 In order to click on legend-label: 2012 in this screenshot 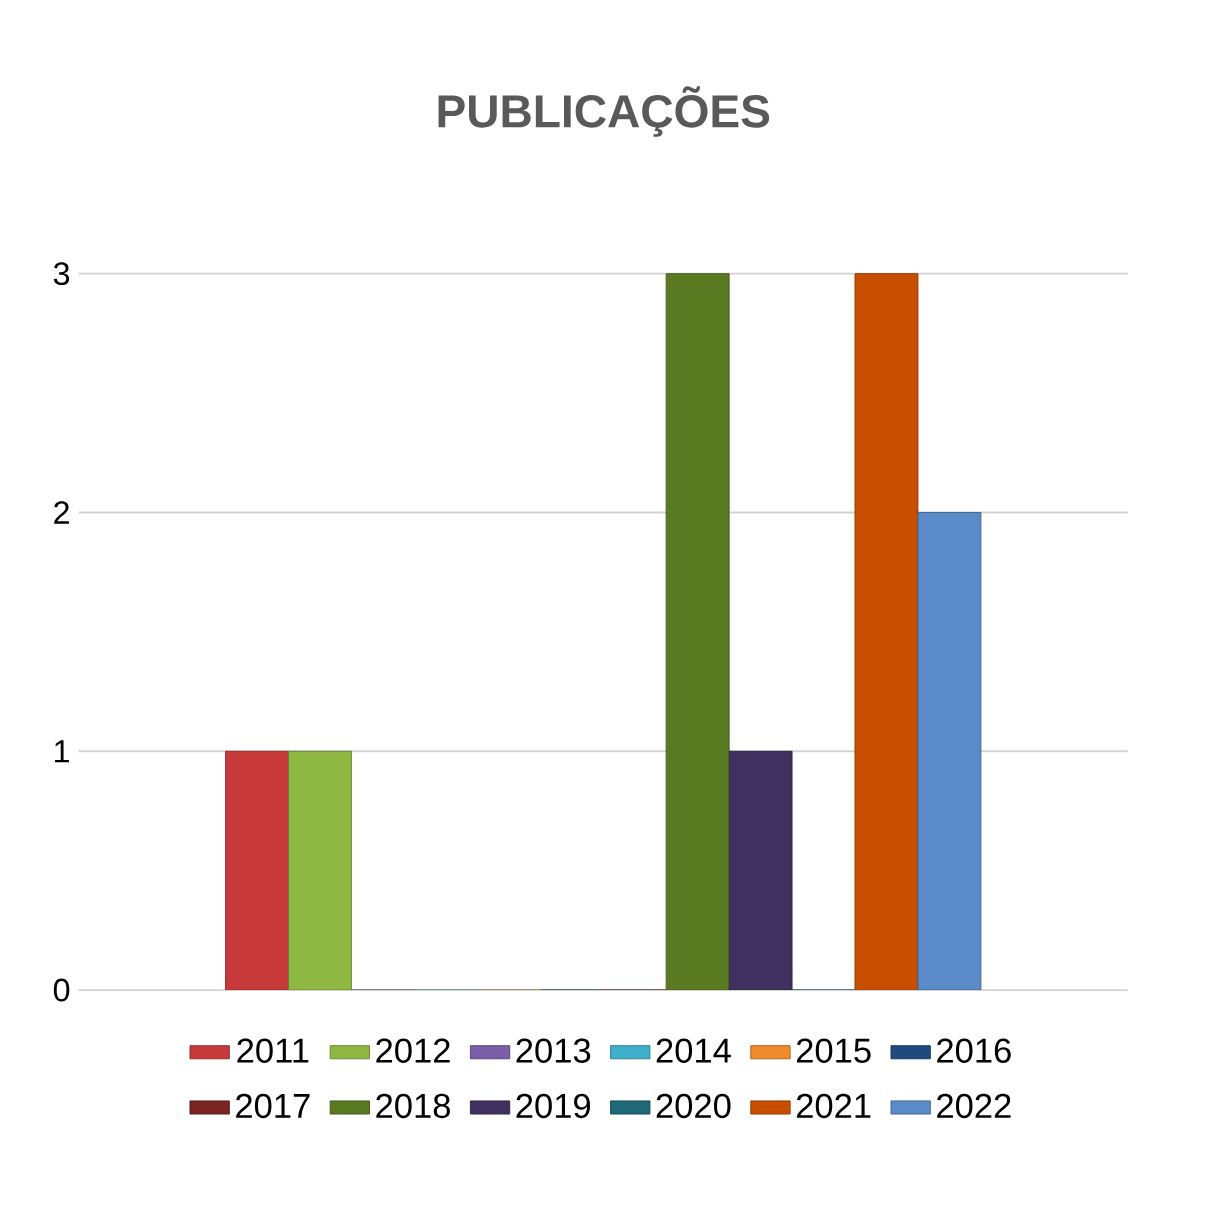, I will do `click(413, 1050)`.